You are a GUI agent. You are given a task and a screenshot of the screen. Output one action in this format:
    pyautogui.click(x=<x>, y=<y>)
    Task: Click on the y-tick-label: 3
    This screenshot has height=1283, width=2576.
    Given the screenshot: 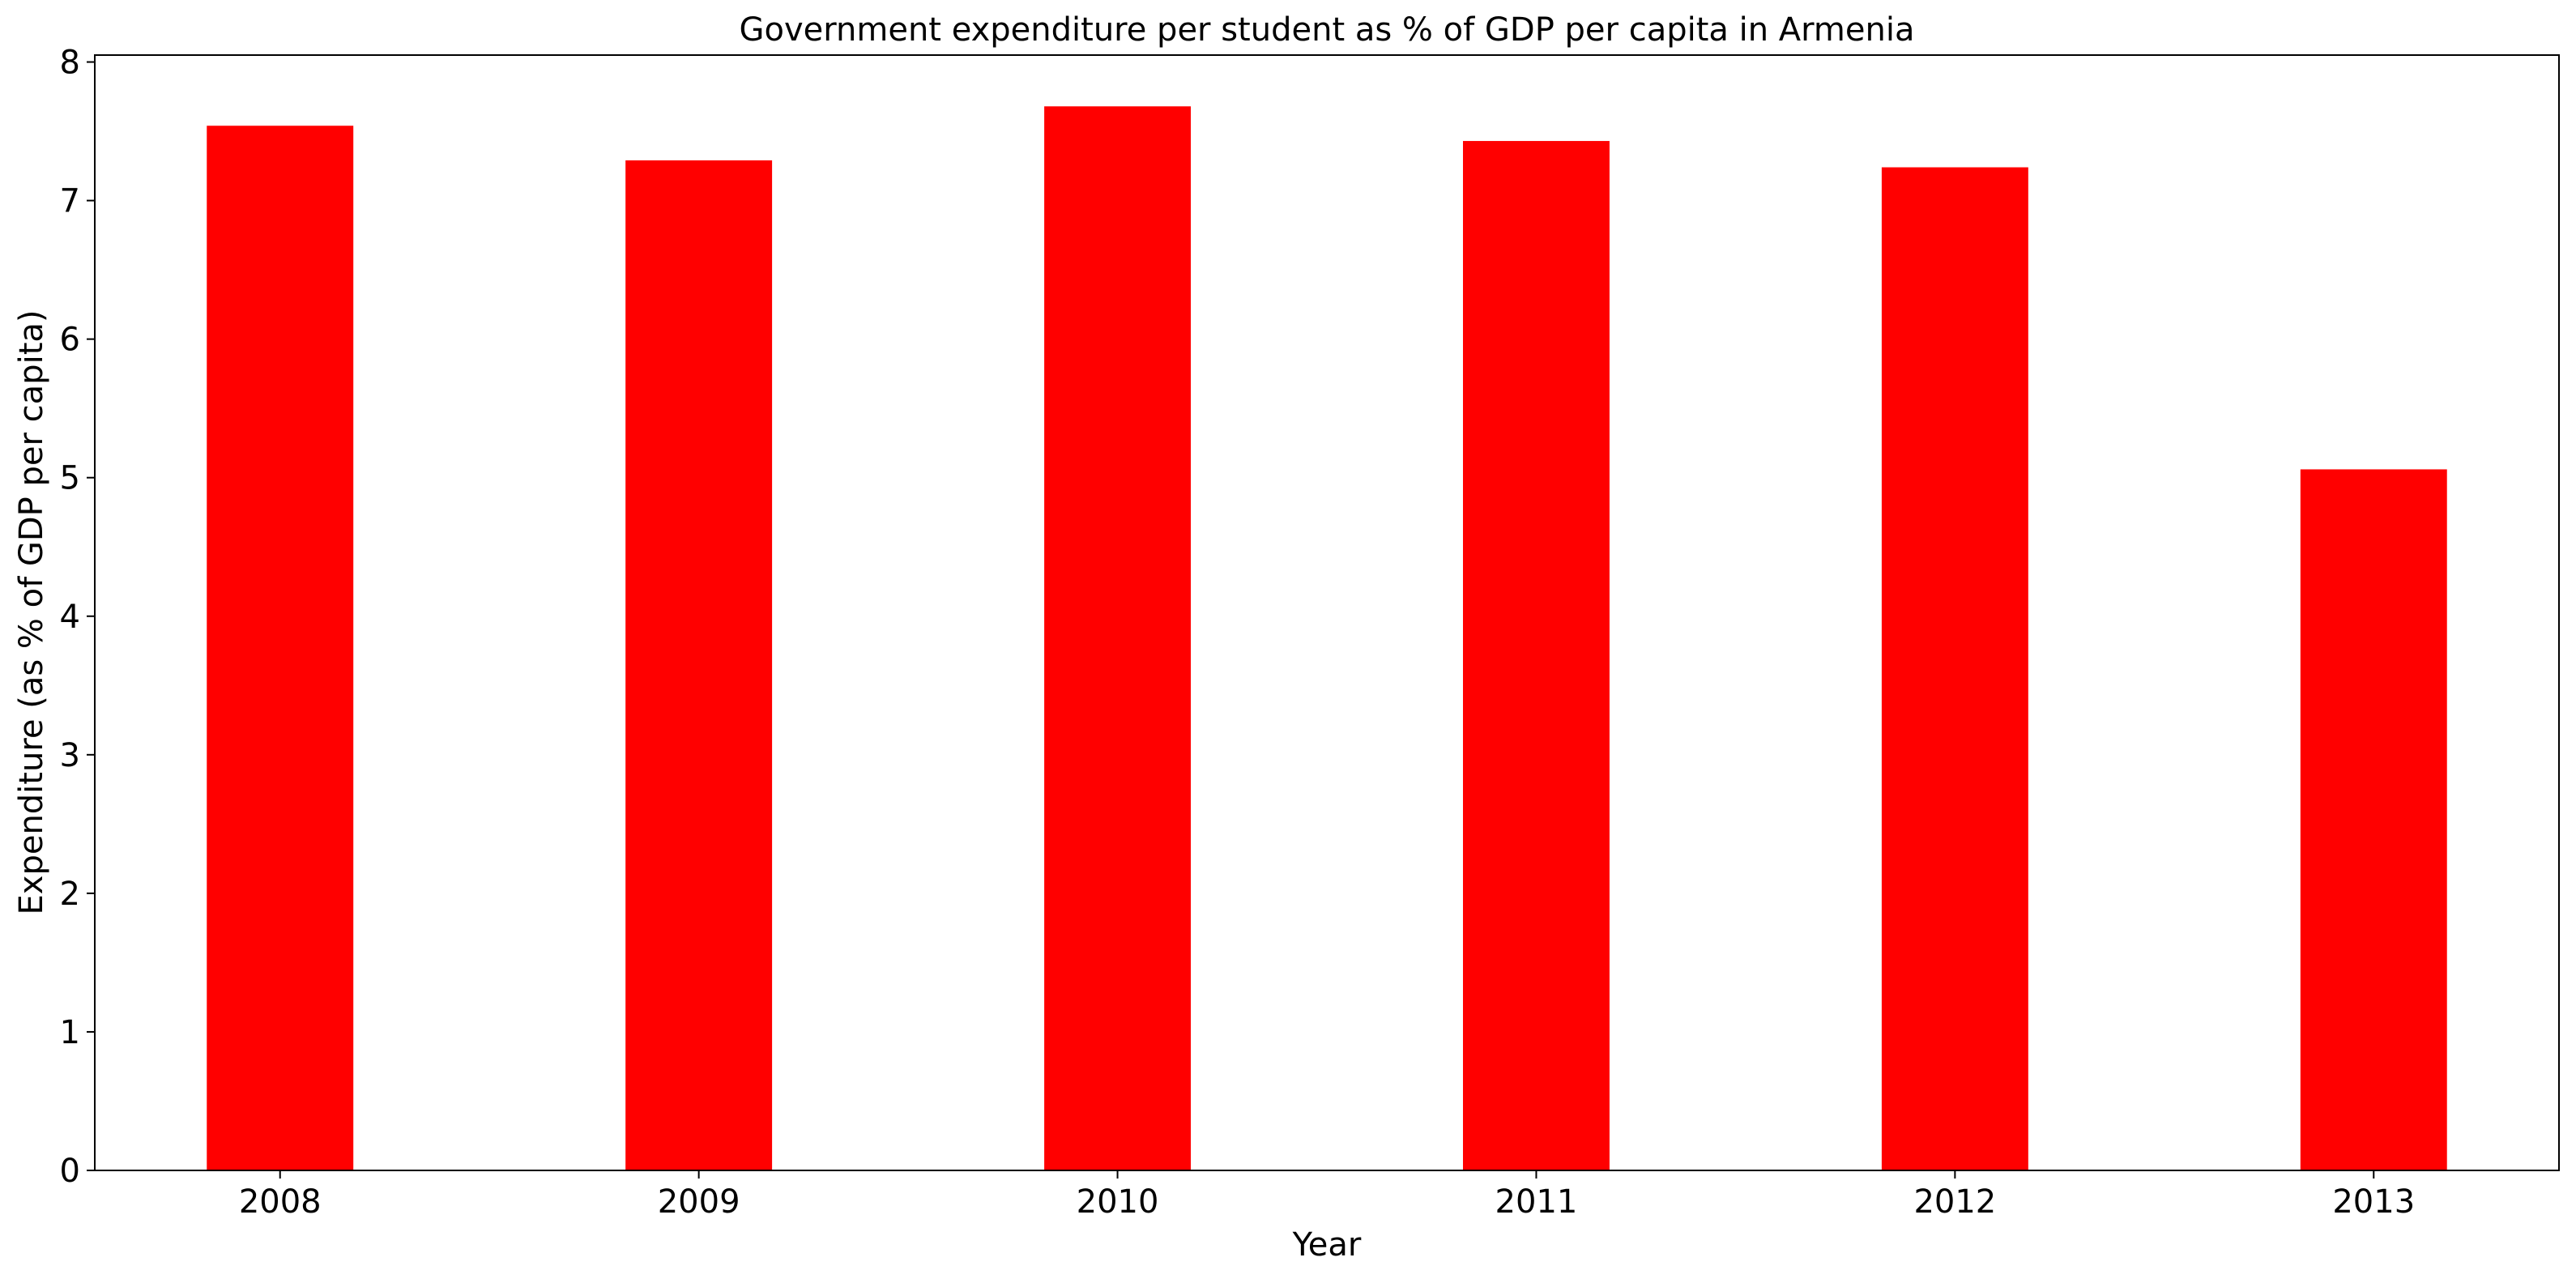 What is the action you would take?
    pyautogui.click(x=70, y=755)
    